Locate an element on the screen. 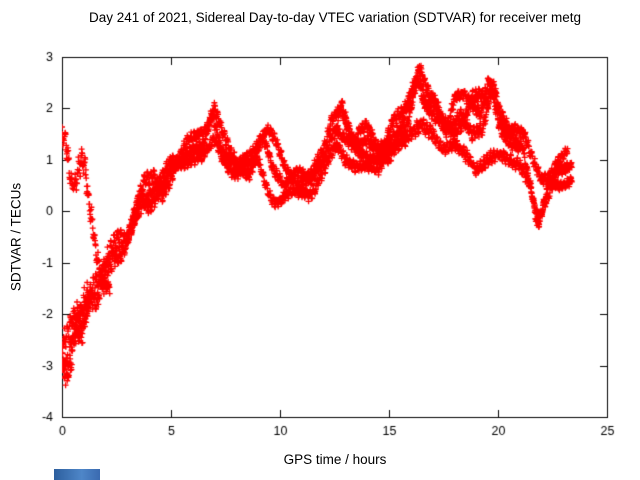 This screenshot has width=640, height=480. y-axis-label: SDTVAR / TECUs is located at coordinates (16, 237).